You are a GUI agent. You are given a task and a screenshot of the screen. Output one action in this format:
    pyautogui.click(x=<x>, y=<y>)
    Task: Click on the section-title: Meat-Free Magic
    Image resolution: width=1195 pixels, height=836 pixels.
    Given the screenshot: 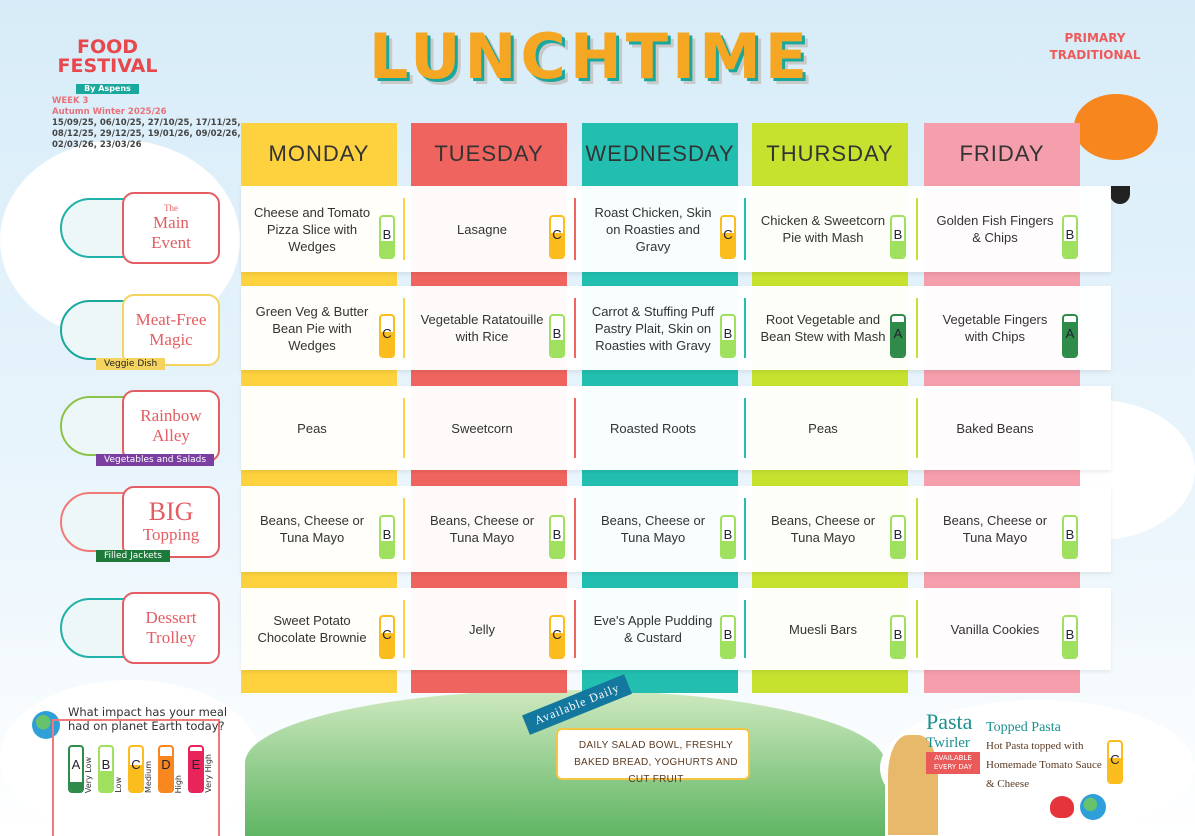 What is the action you would take?
    pyautogui.click(x=171, y=330)
    